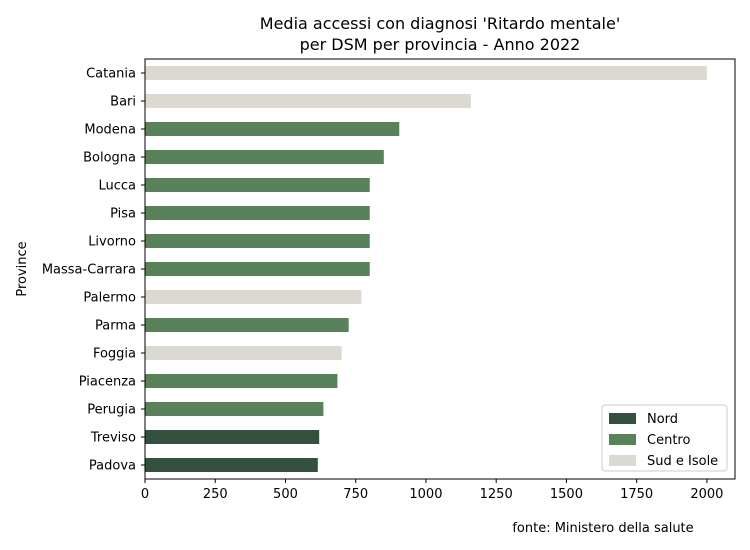 This screenshot has height=550, width=750. Describe the element at coordinates (145, 494) in the screenshot. I see `x-tick-label: 0` at that location.